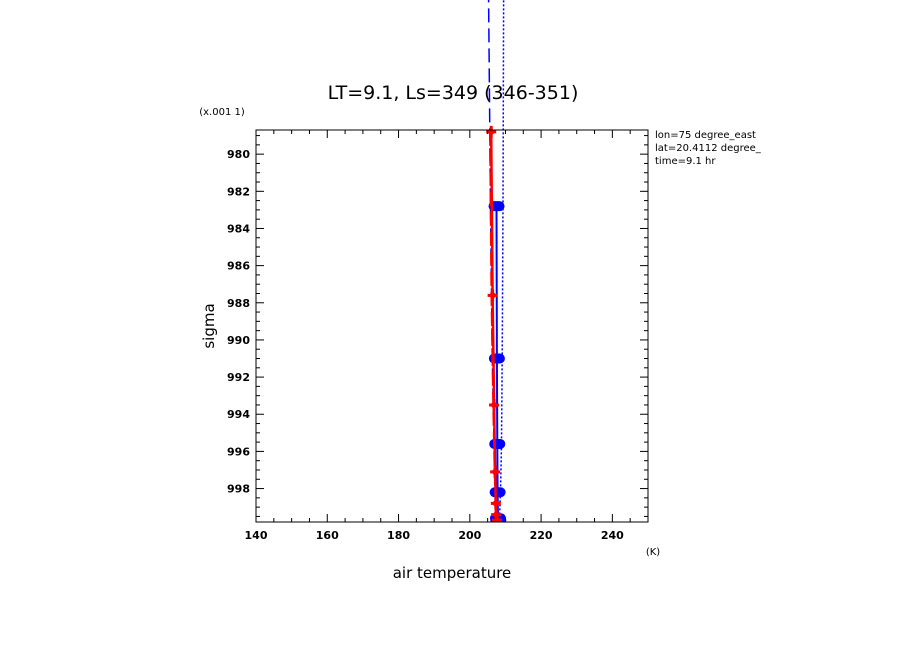 The image size is (904, 654). Describe the element at coordinates (238, 191) in the screenshot. I see `y-tick-label: 982` at that location.